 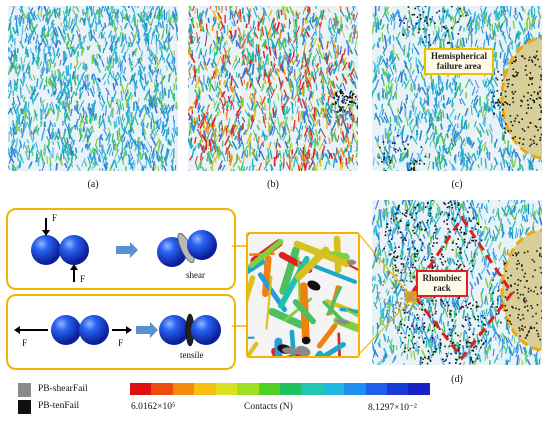 I want to click on panel-d-label: (d), so click(x=457, y=379).